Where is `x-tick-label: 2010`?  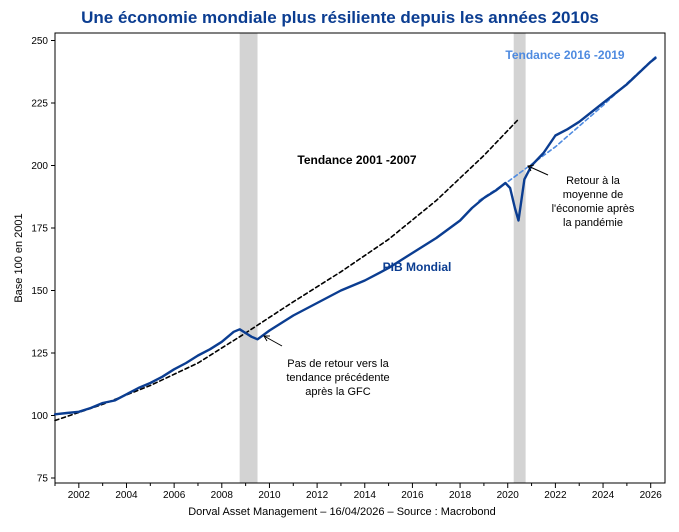
x-tick-label: 2010 is located at coordinates (269, 495).